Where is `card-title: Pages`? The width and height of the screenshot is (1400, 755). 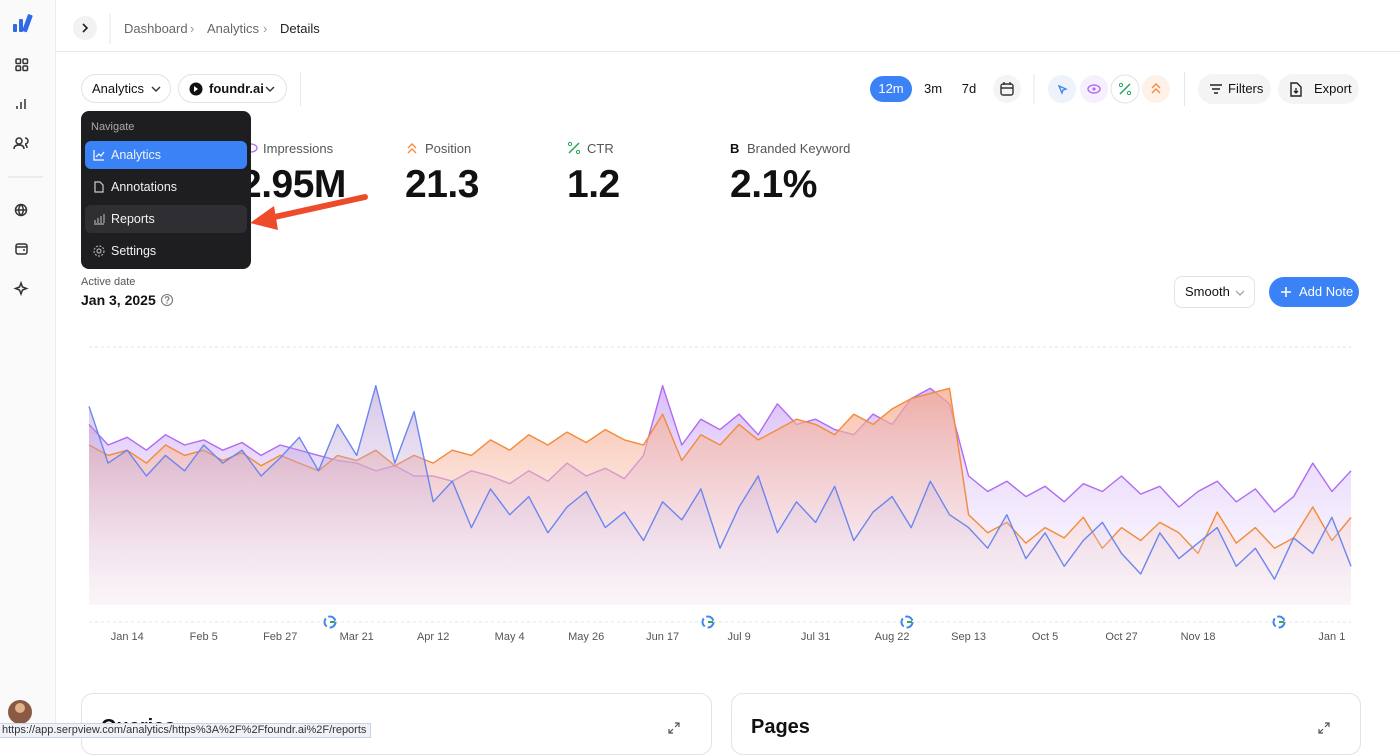
card-title: Pages is located at coordinates (780, 727).